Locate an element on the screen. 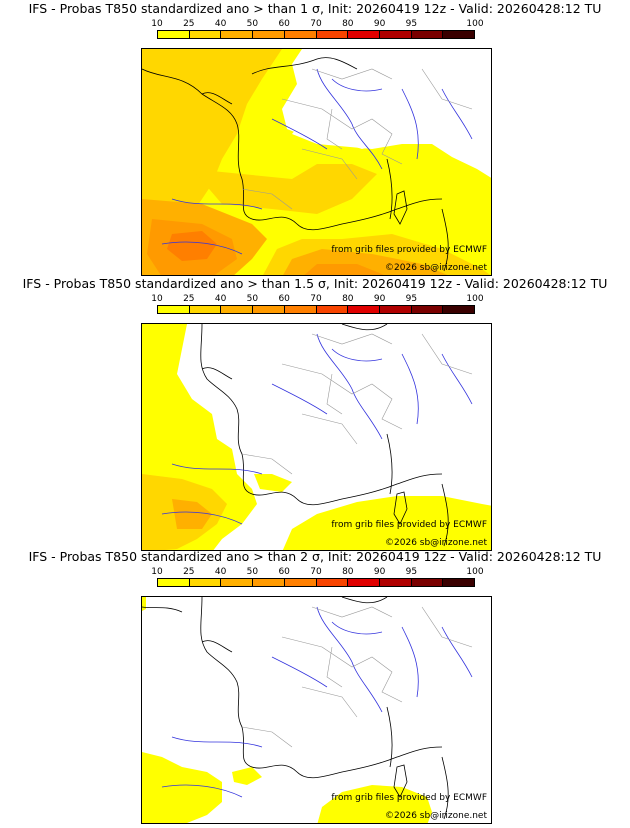 The width and height of the screenshot is (630, 828). shade-white-ne is located at coordinates (386, 108).